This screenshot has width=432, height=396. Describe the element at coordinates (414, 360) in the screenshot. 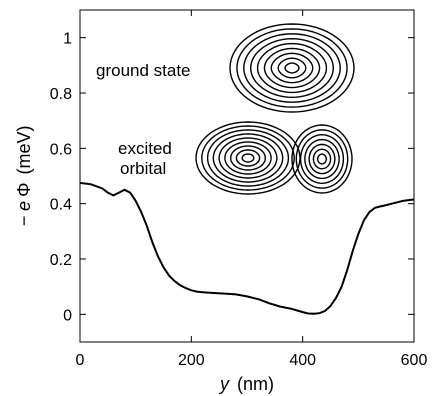

I see `x-tick-label-3: 600` at that location.